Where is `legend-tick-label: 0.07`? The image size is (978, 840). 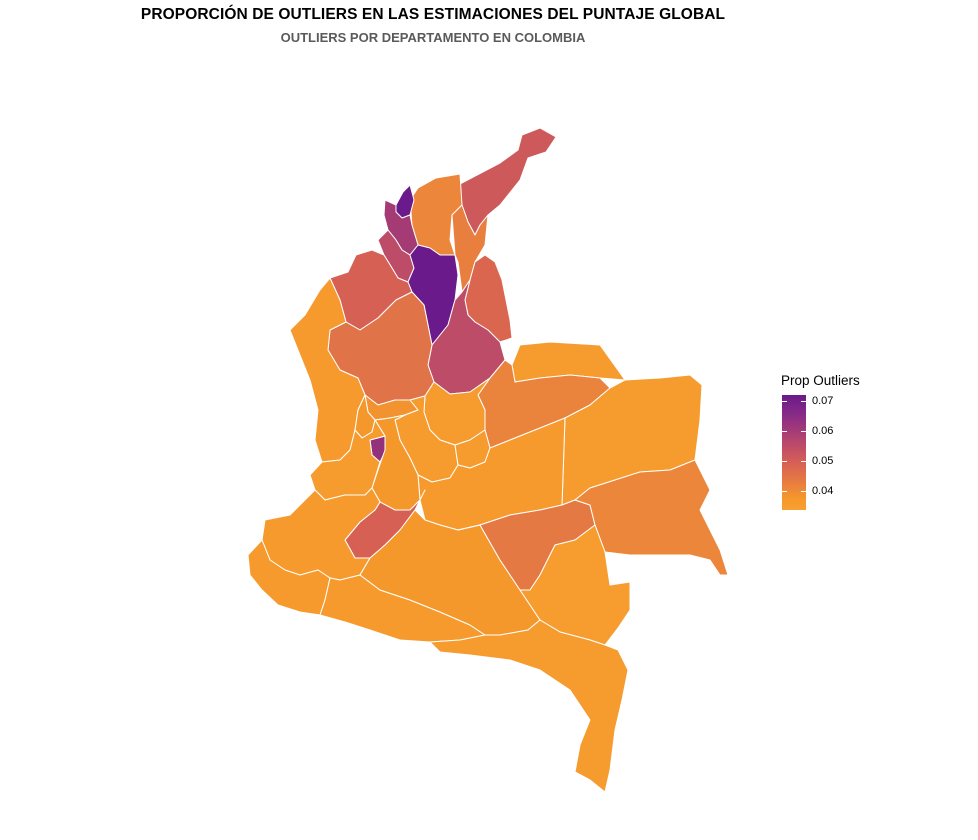 legend-tick-label: 0.07 is located at coordinates (823, 401).